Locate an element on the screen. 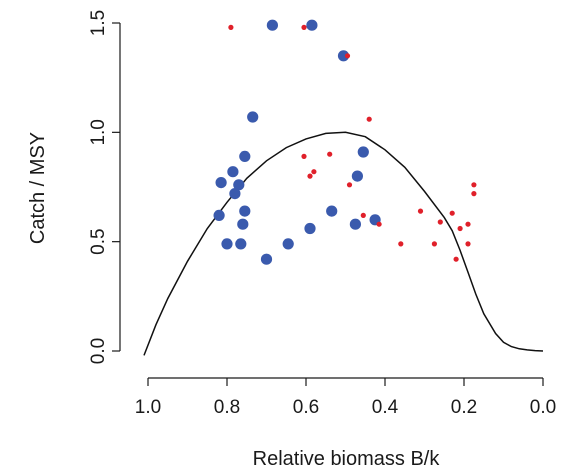 The width and height of the screenshot is (569, 474). y-tick-label: 0.5 is located at coordinates (98, 241).